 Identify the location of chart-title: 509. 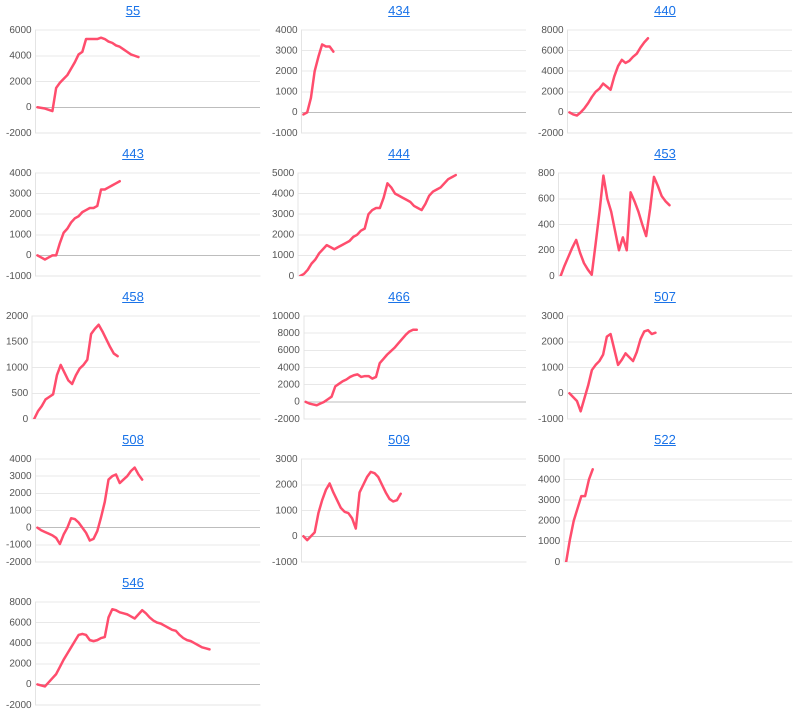
(399, 440).